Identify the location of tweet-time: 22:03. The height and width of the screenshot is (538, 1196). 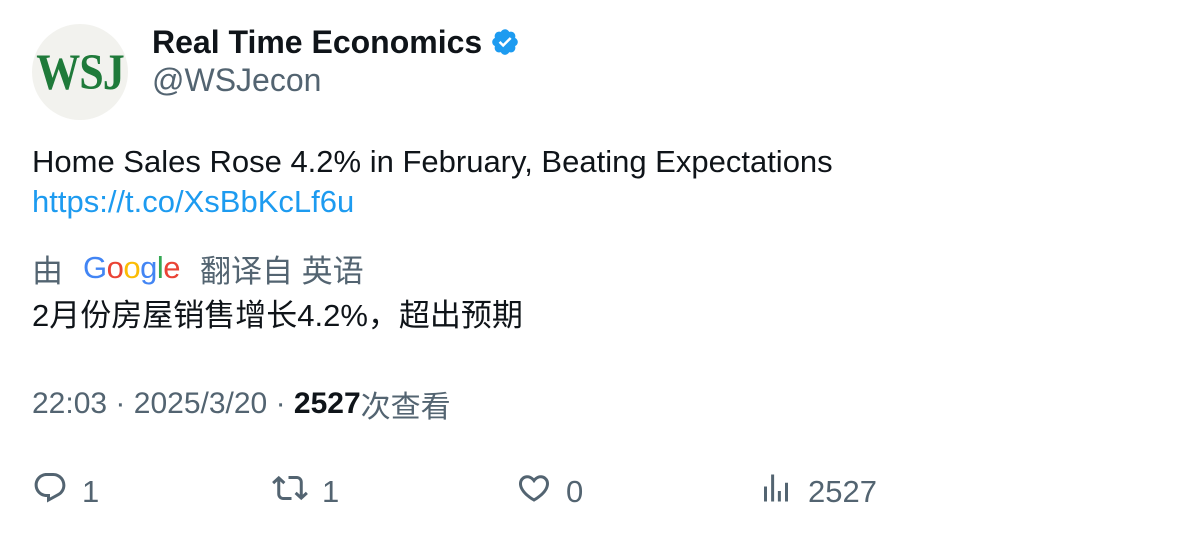
(70, 403).